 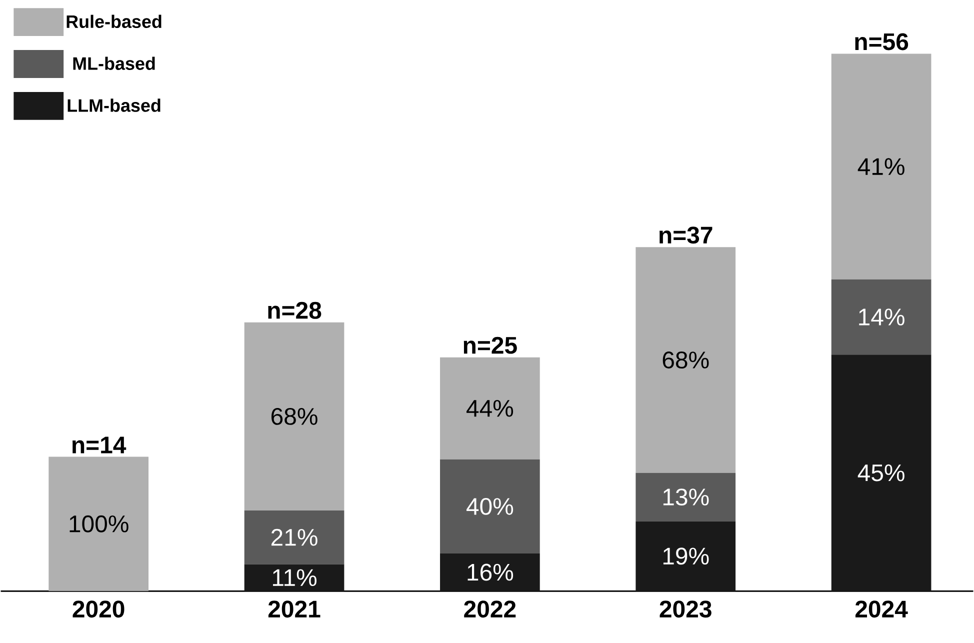 What do you see at coordinates (490, 345) in the screenshot?
I see `annotation: n=25` at bounding box center [490, 345].